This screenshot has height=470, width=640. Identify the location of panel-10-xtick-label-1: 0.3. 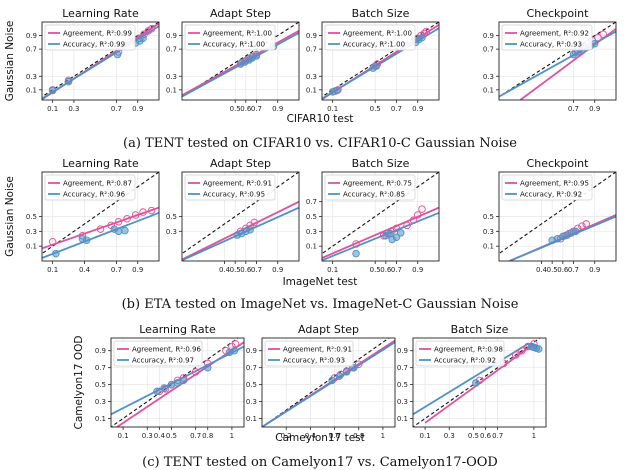
(449, 436).